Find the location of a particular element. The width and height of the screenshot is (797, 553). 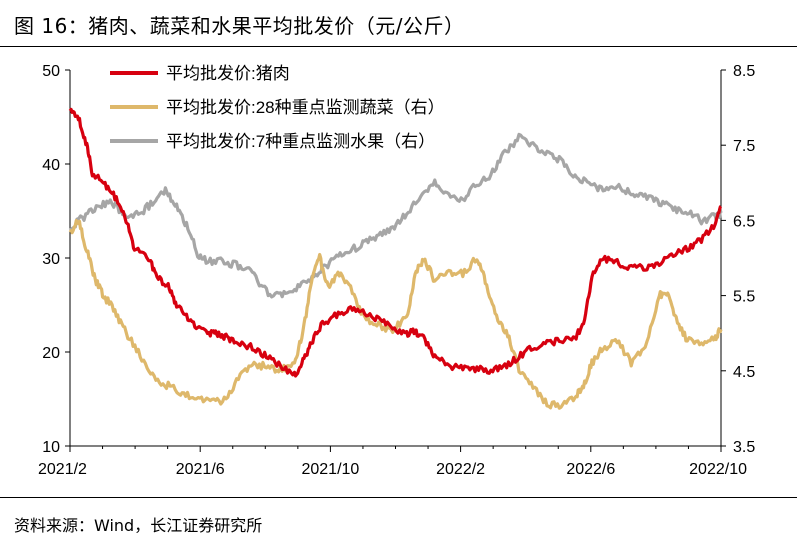

figure-title: 图 16：猪肉、蔬菜和水果平均批发价（元/公斤） is located at coordinates (239, 26).